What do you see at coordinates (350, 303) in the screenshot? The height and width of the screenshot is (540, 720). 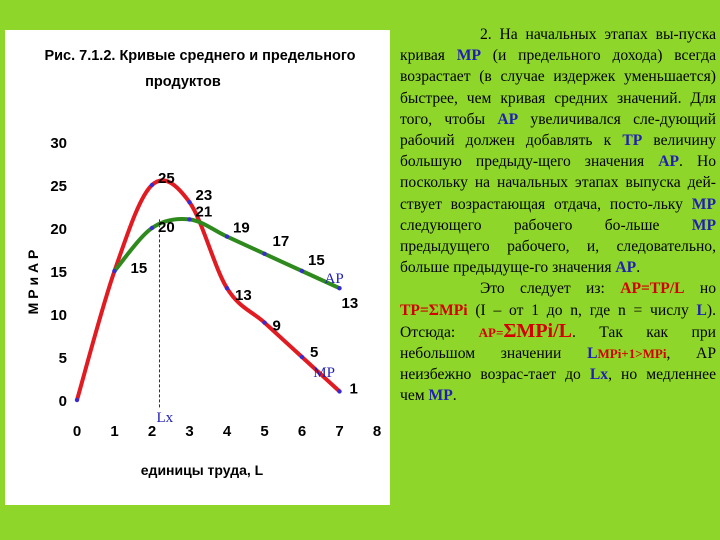 I see `data-label-ap: 13` at bounding box center [350, 303].